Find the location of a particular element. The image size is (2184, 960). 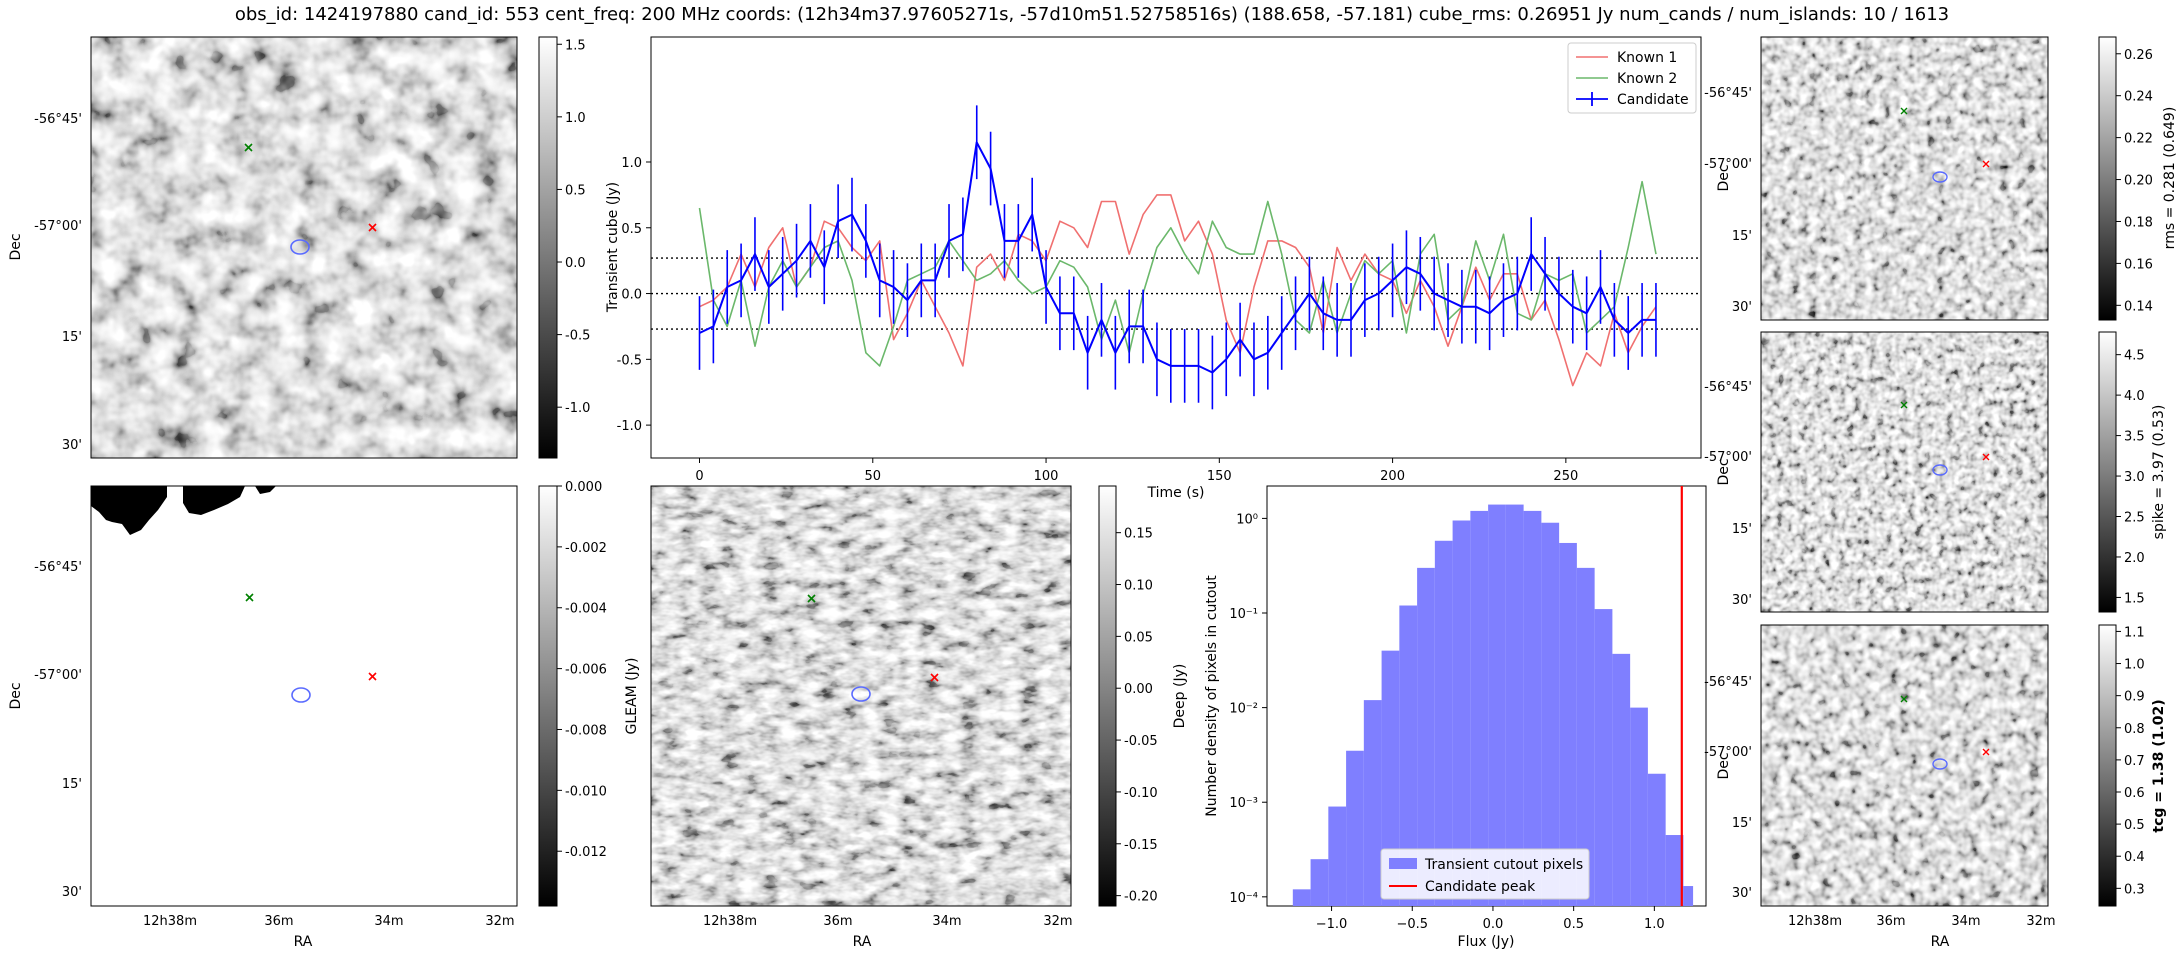

histogram-ylabel: Number density of pixels in cutout is located at coordinates (1212, 696).